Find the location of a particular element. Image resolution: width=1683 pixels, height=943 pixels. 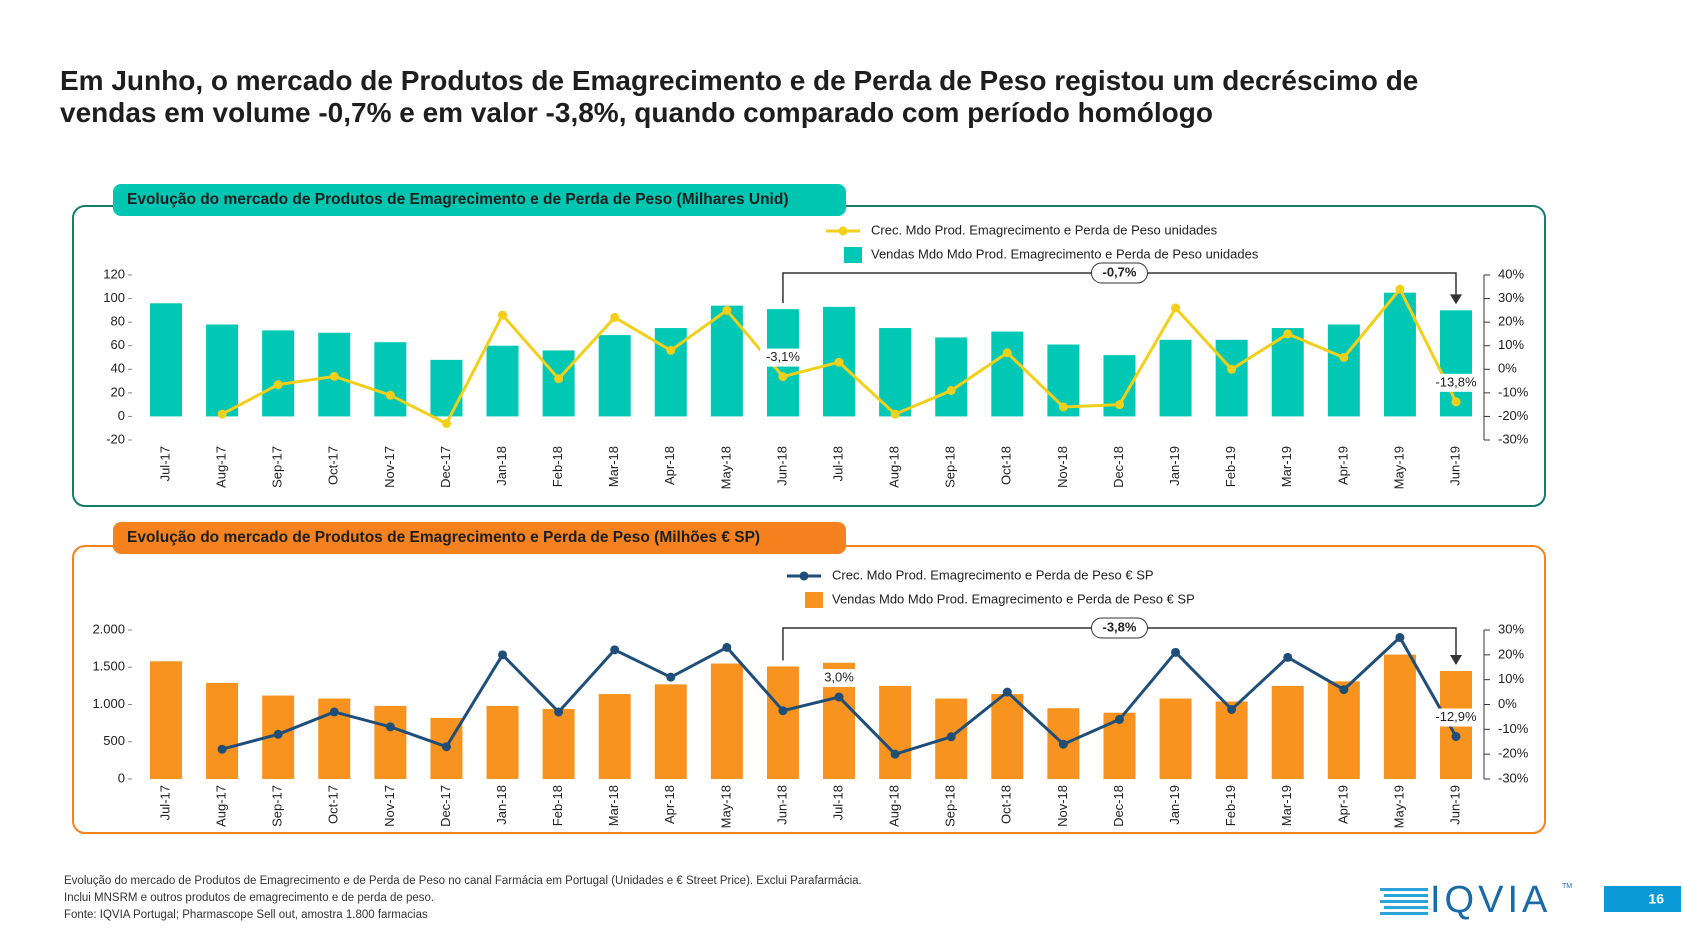

x-tick-label: May-18 is located at coordinates (725, 467).